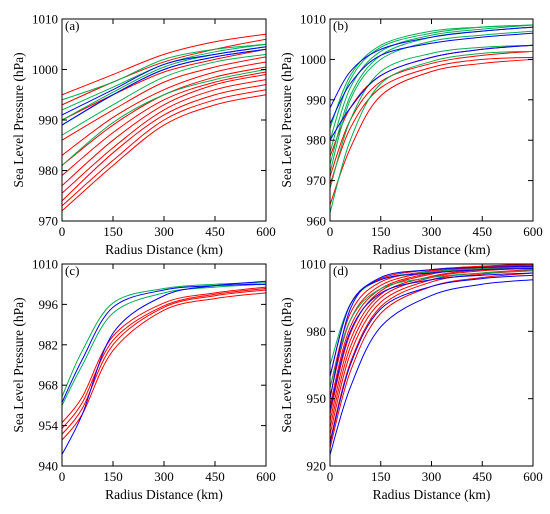 Image resolution: width=550 pixels, height=514 pixels. What do you see at coordinates (49, 425) in the screenshot?
I see `y-tick-label: 954` at bounding box center [49, 425].